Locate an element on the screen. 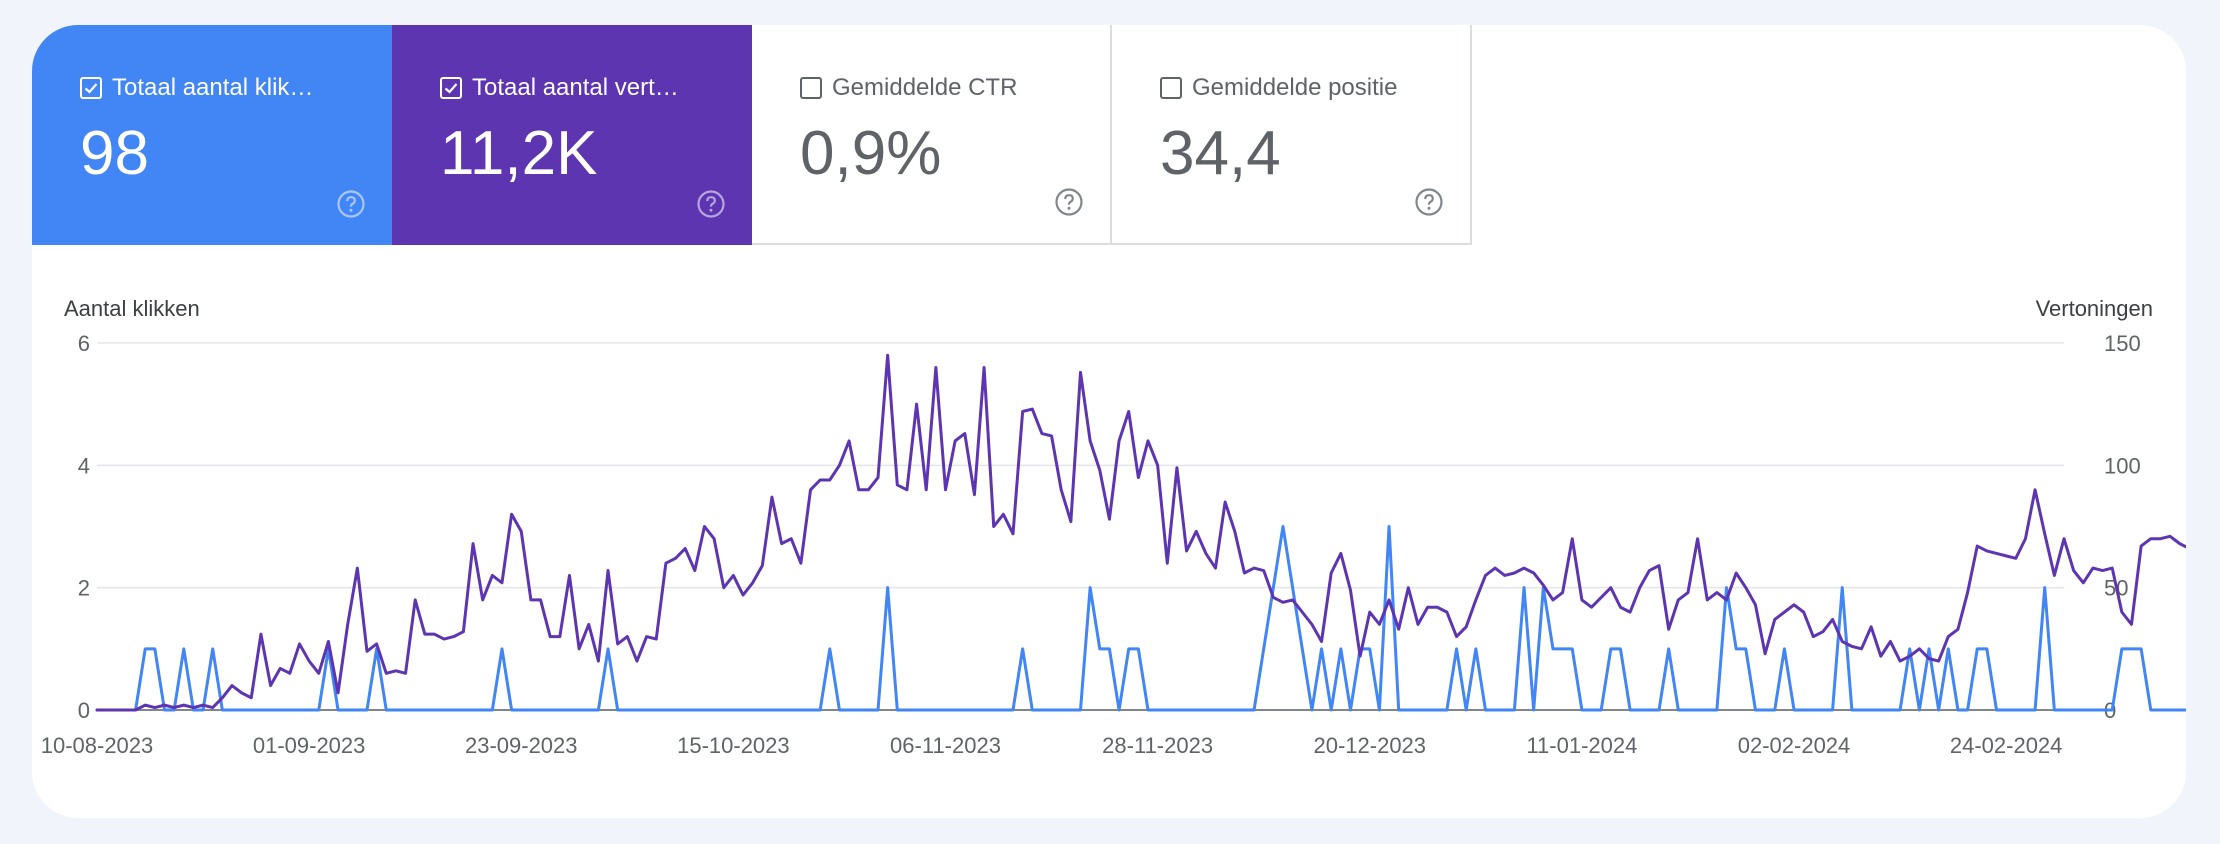 Image resolution: width=2220 pixels, height=844 pixels. x-tick-label: 10-08-2023 is located at coordinates (97, 745).